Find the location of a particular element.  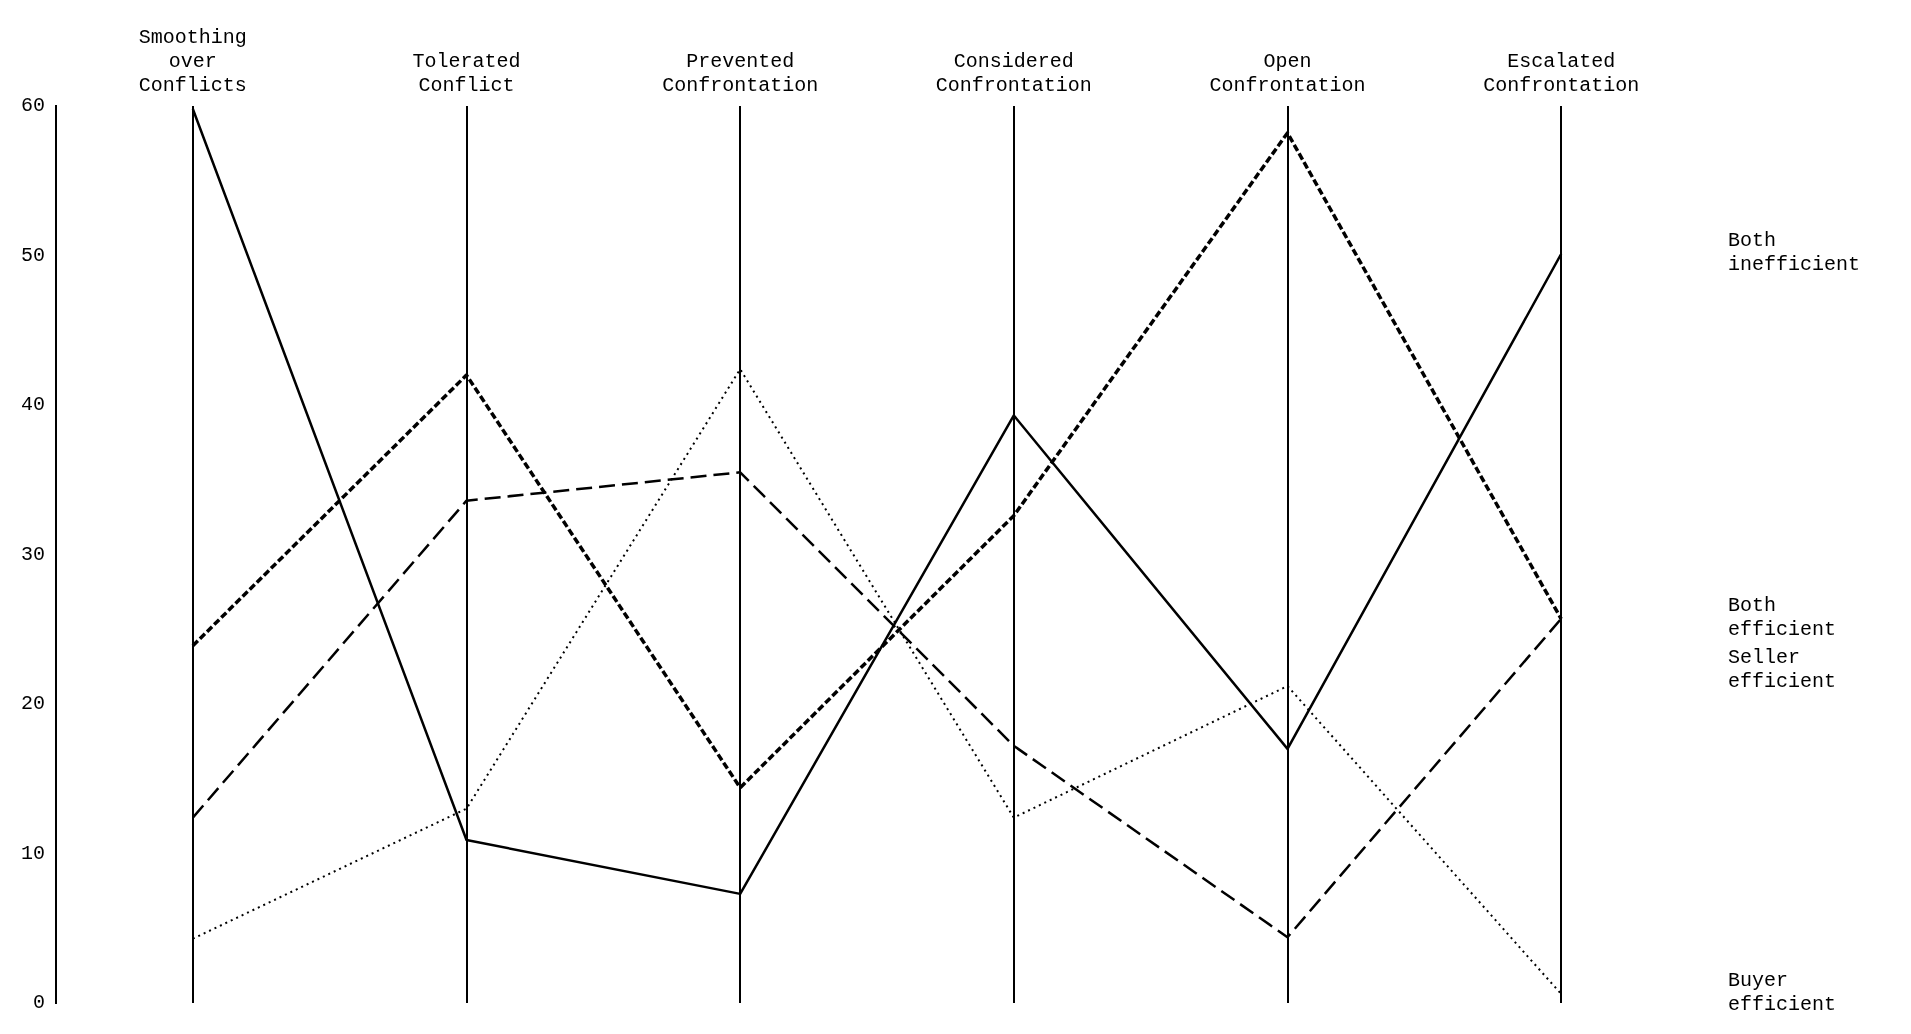

text: Both inefficient is located at coordinates (1794, 253).